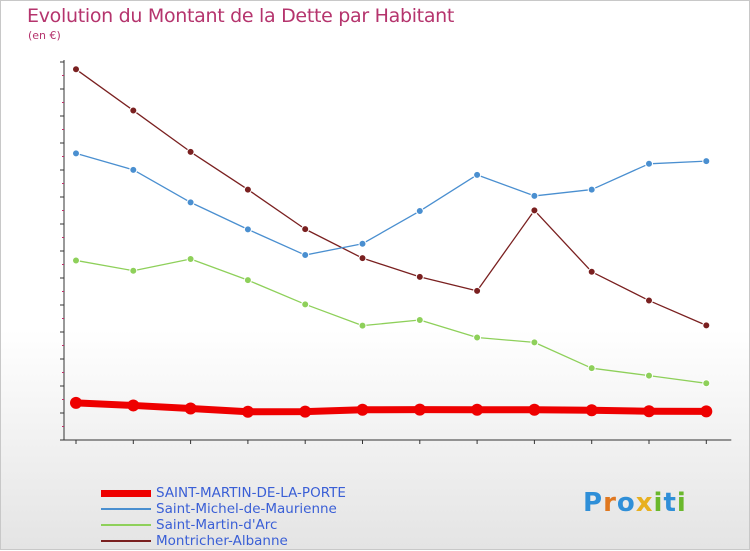 The image size is (750, 551). What do you see at coordinates (222, 541) in the screenshot?
I see `legend-label: Montricher-Albanne` at bounding box center [222, 541].